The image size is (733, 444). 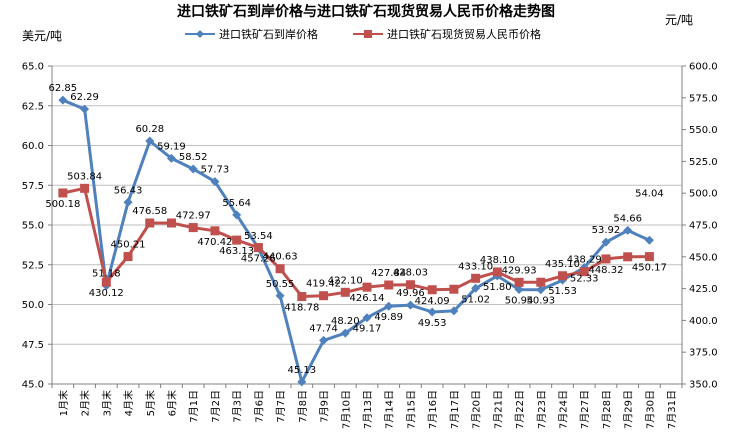 What do you see at coordinates (520, 409) in the screenshot?
I see `x-tick-label: 7月22日` at bounding box center [520, 409].